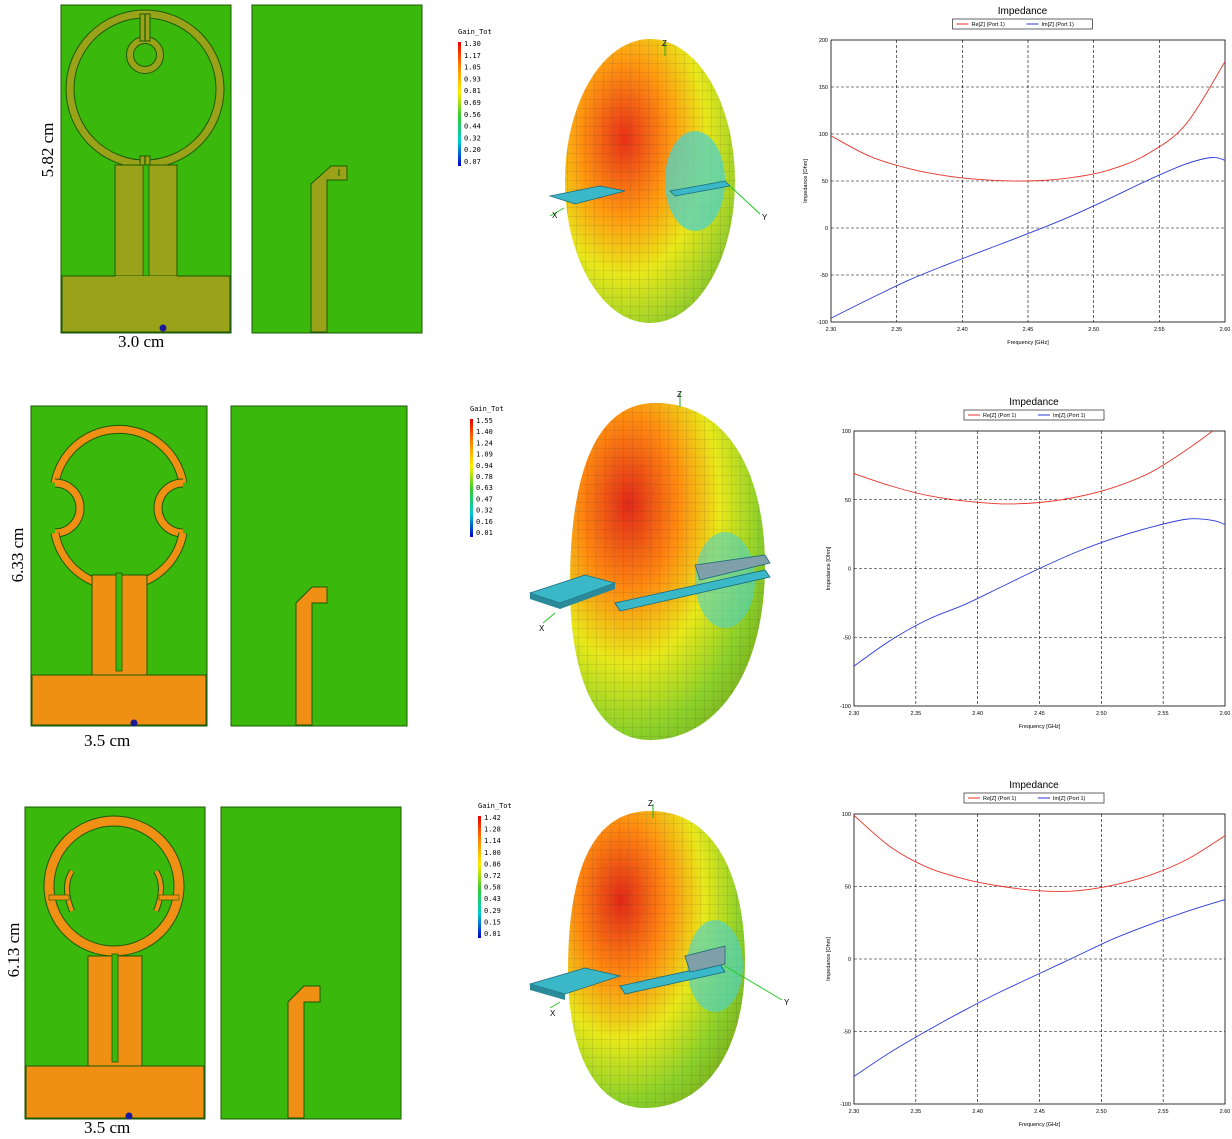 The width and height of the screenshot is (1232, 1139). What do you see at coordinates (492, 841) in the screenshot?
I see `gain-colorbar-tick: 1.14` at bounding box center [492, 841].